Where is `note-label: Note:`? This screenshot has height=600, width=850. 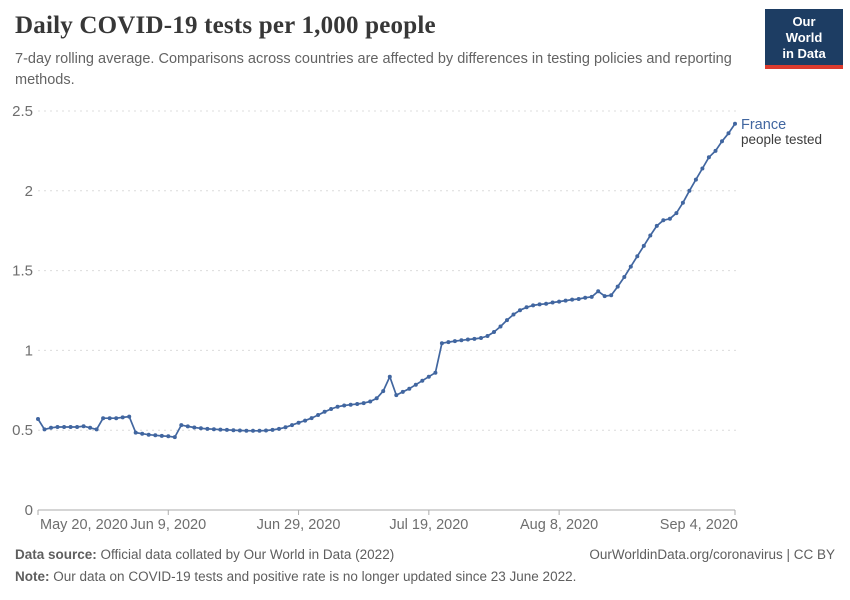 note-label: Note: is located at coordinates (32, 576).